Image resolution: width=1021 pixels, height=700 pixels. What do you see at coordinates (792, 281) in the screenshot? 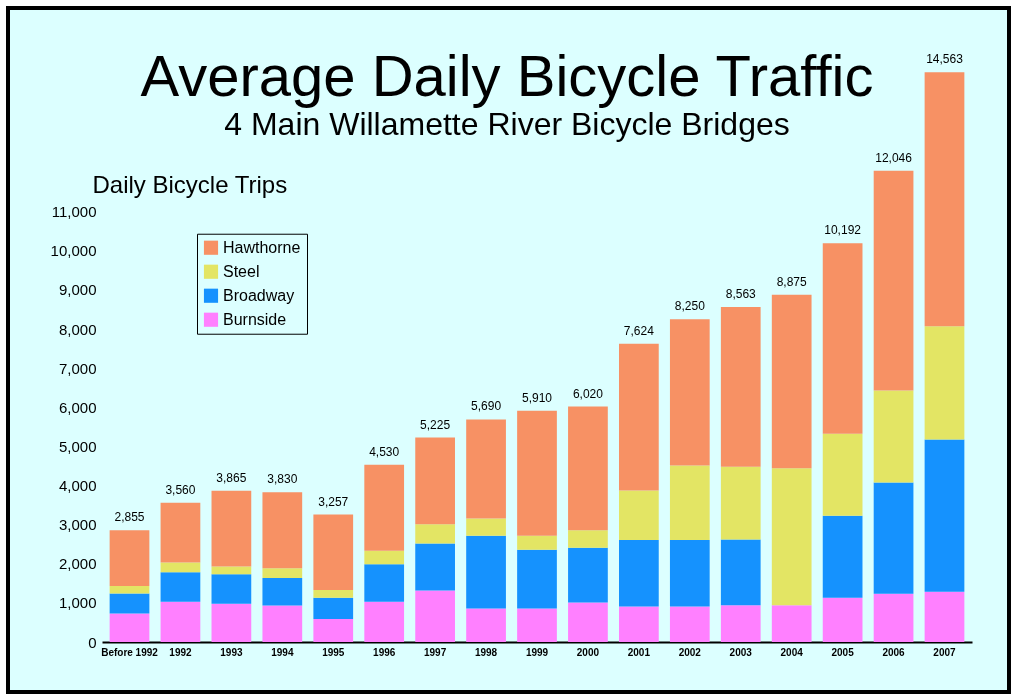
I see `total-label: 8,875` at bounding box center [792, 281].